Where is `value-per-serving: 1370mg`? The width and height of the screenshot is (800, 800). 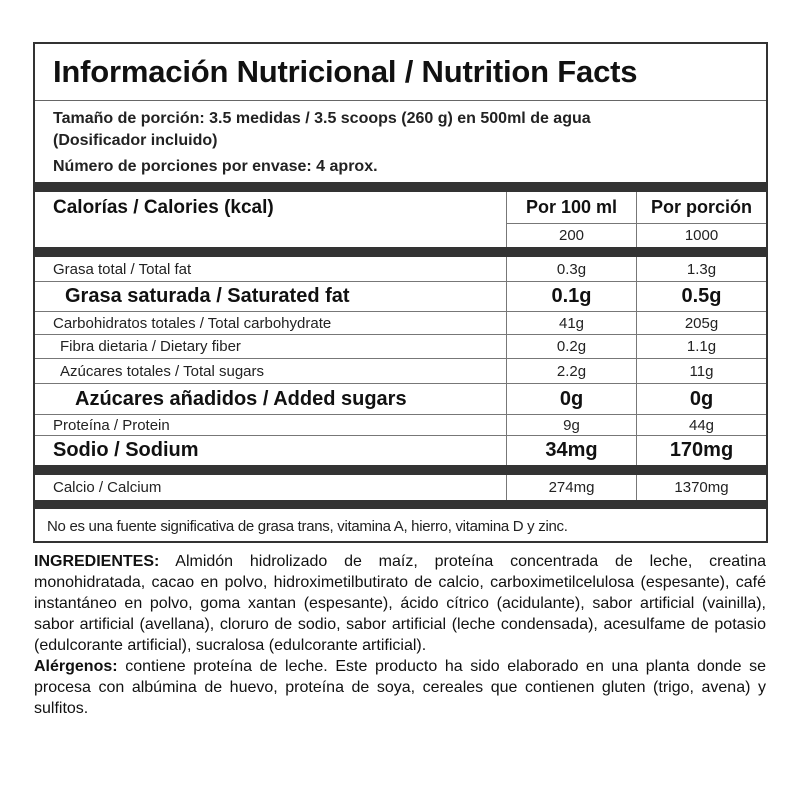 value-per-serving: 1370mg is located at coordinates (701, 487).